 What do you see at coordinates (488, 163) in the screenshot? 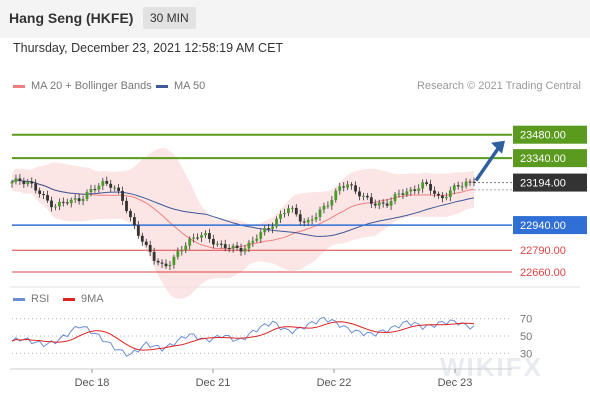
I see `forecast-arrow-shaft` at bounding box center [488, 163].